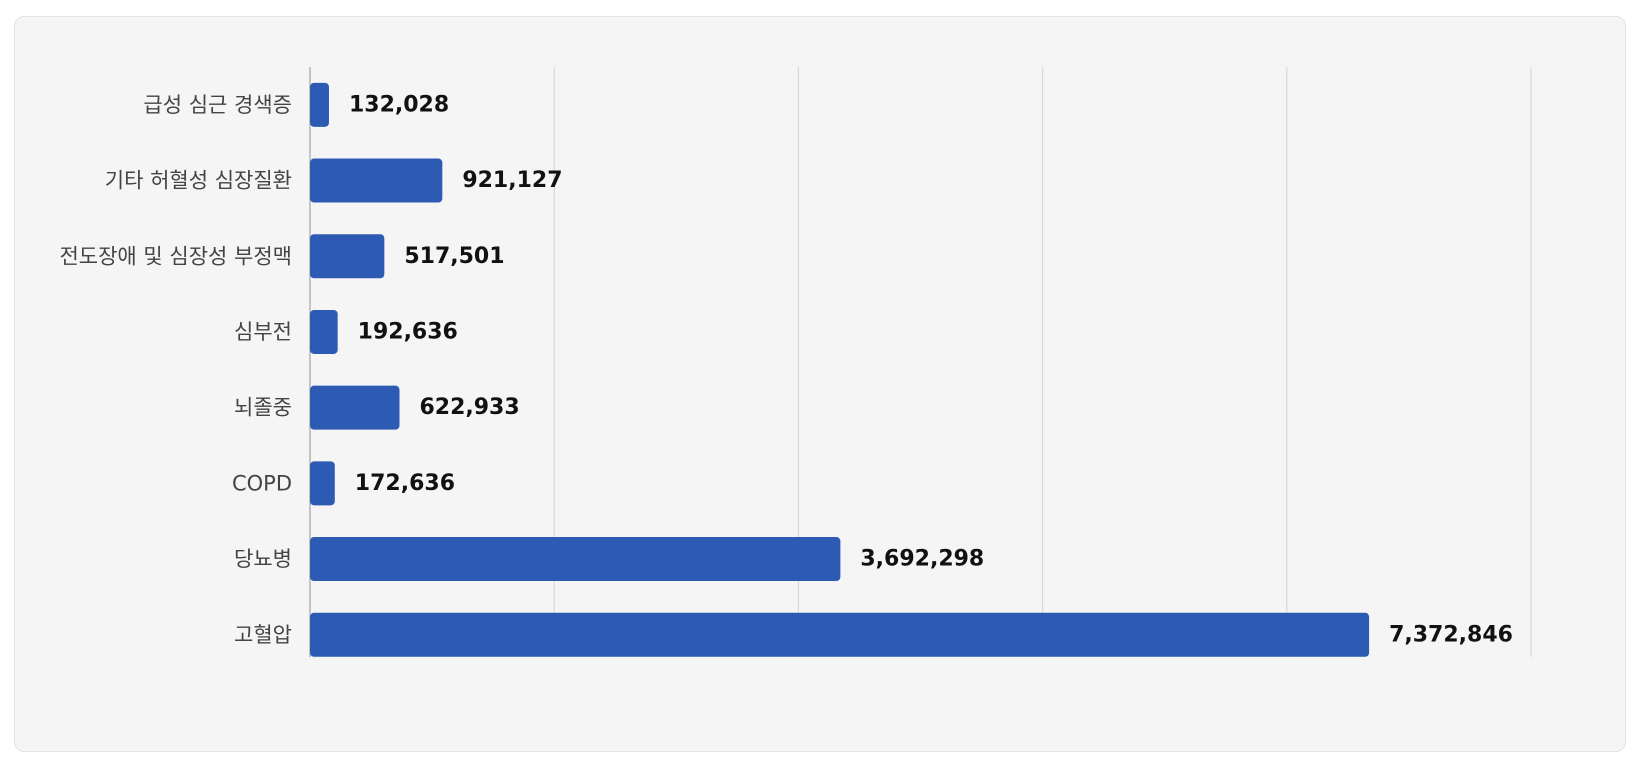 This screenshot has width=1642, height=770. I want to click on category-label-2: 전도장애 및 심장성 부정맥, so click(175, 256).